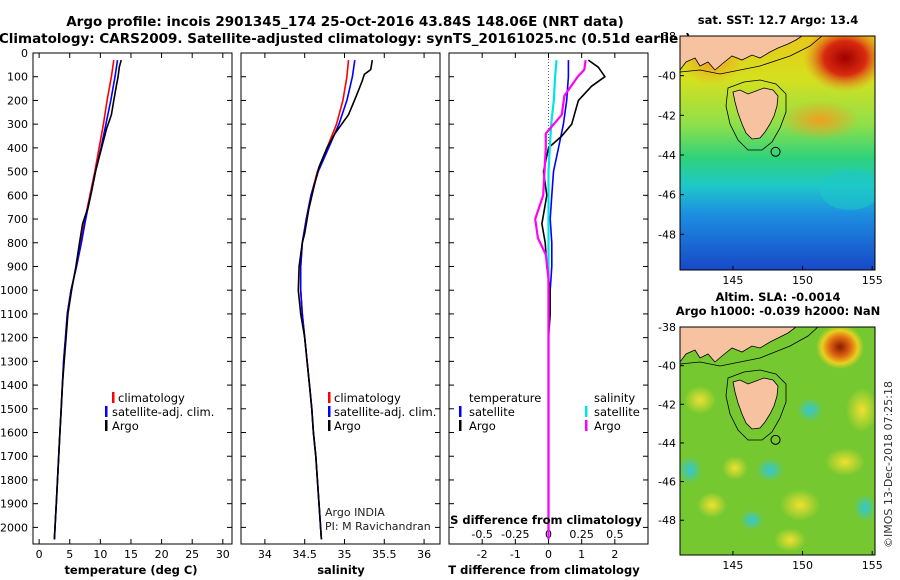 The image size is (900, 580). I want to click on salinity-xlabel: salinity, so click(341, 570).